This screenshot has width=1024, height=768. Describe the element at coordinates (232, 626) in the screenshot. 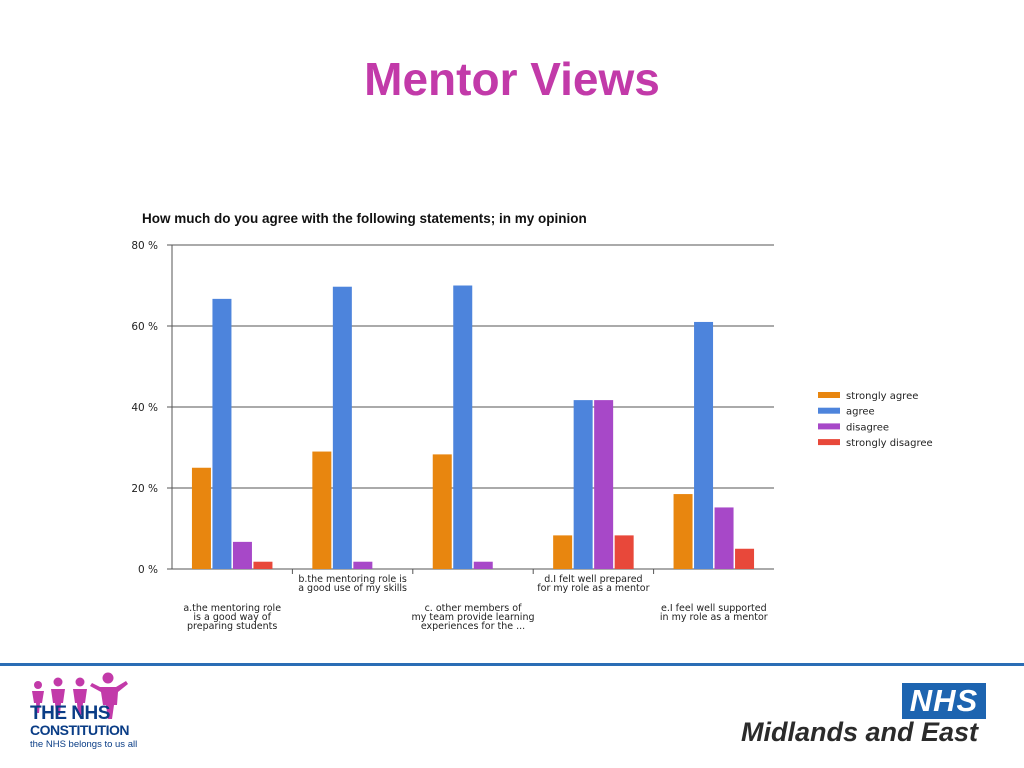

I see `x-category-label: preparing students` at that location.